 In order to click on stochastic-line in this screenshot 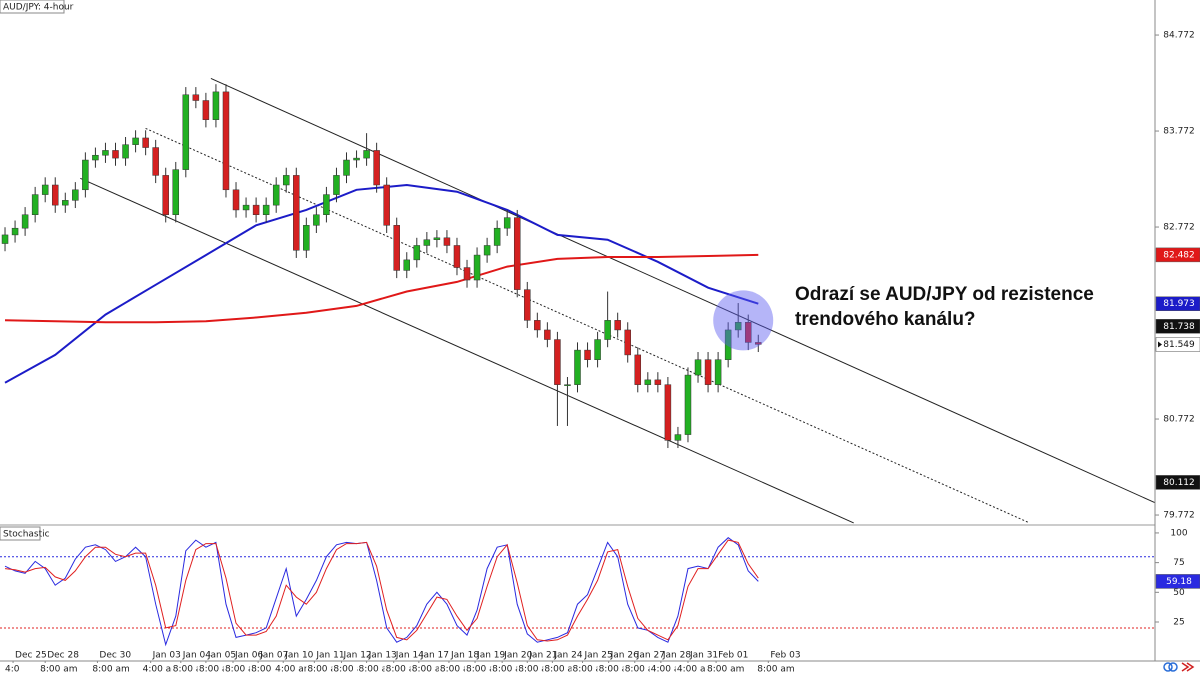, I will do `click(381, 590)`.